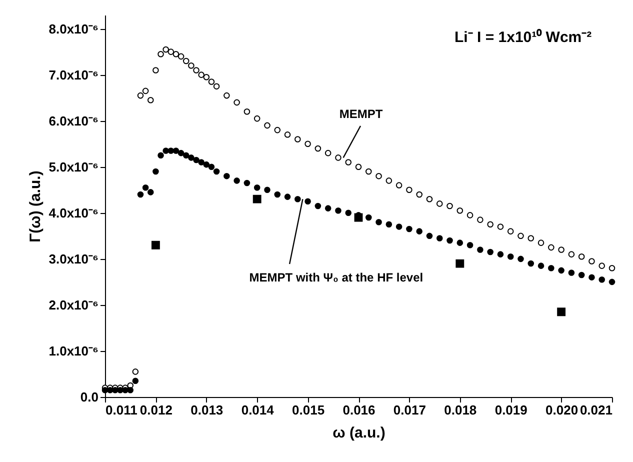  I want to click on x-tick-label: 0.020, so click(562, 410).